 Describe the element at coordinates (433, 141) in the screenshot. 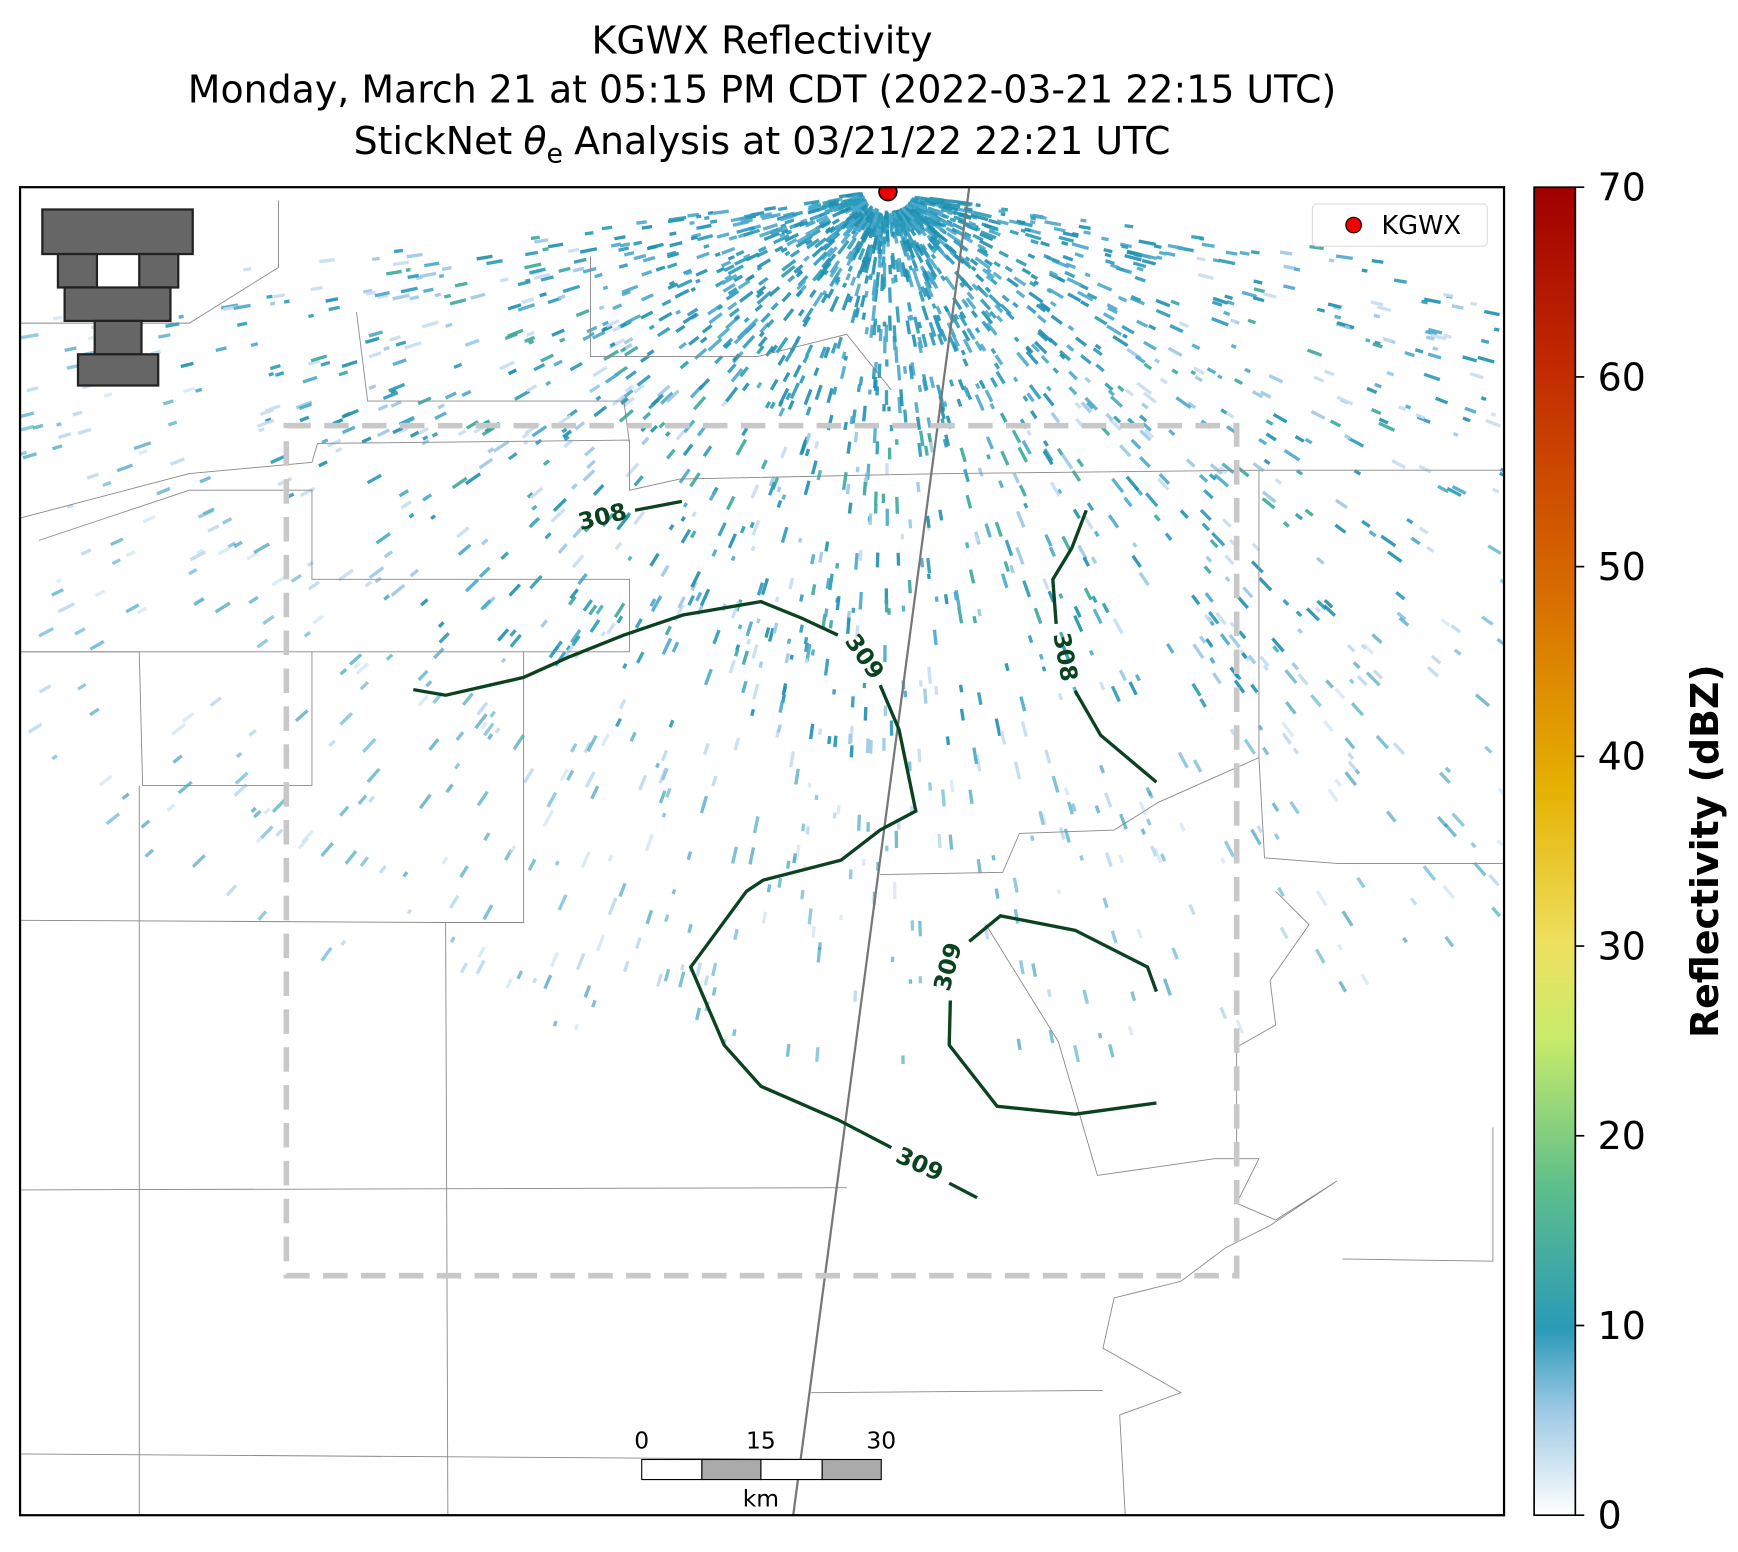

I see `title-part: StickNet` at that location.